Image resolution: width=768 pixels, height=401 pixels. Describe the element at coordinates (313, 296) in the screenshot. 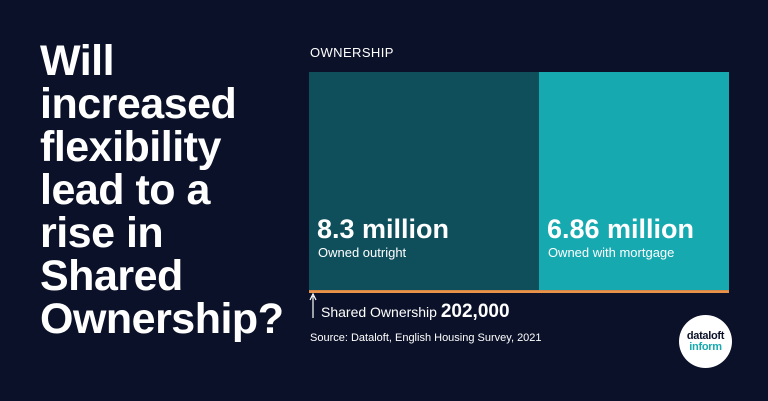

I see `pointer-arrow-head` at that location.